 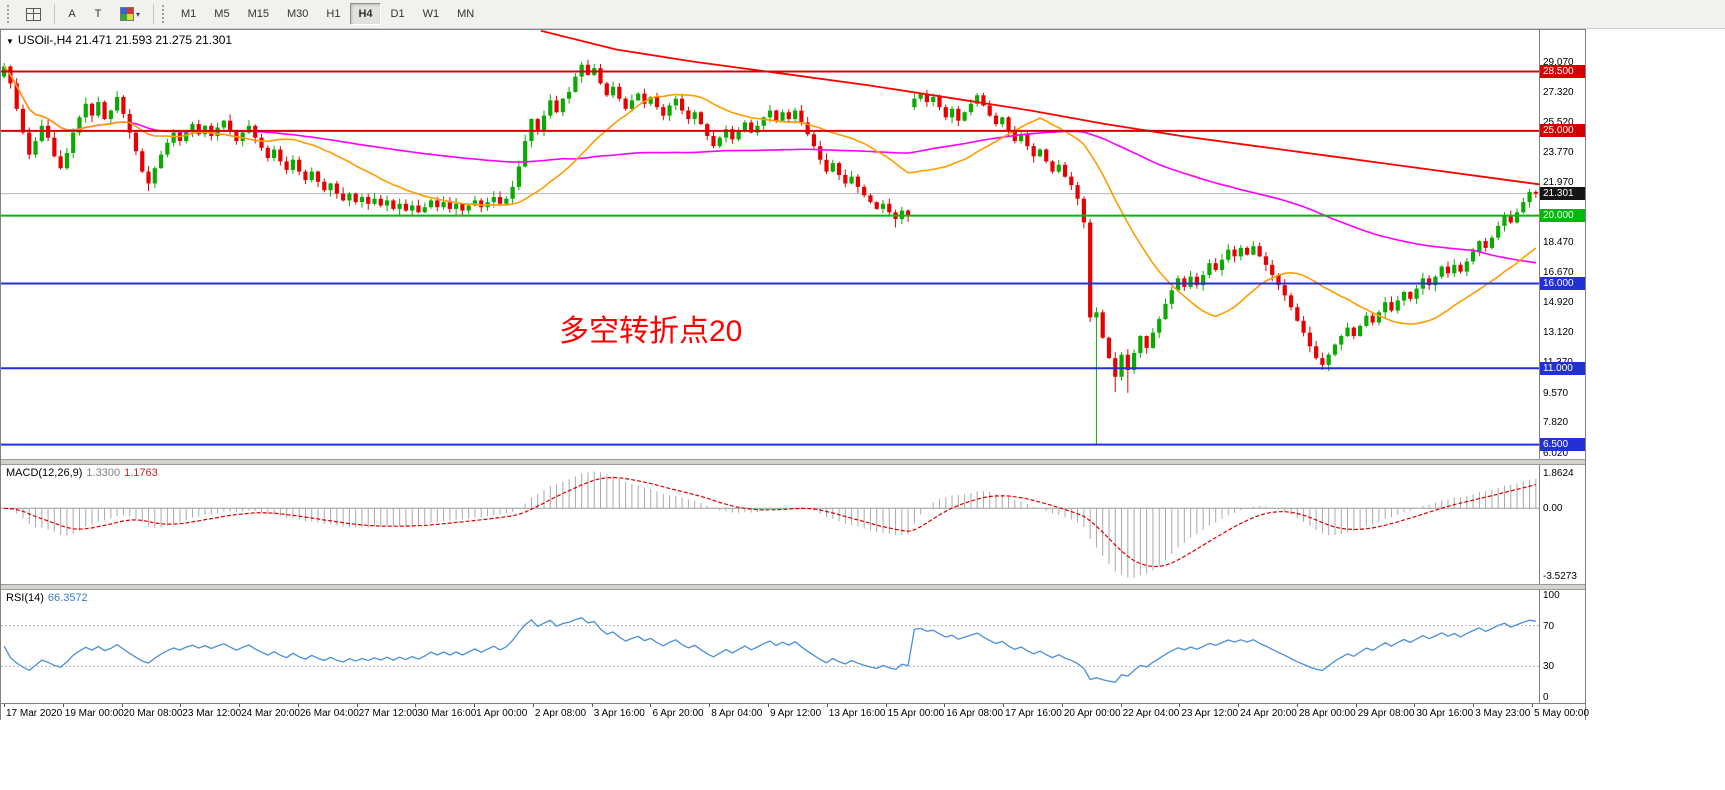 I want to click on rsi-label: RSI(14) 66.3572, so click(x=47, y=598).